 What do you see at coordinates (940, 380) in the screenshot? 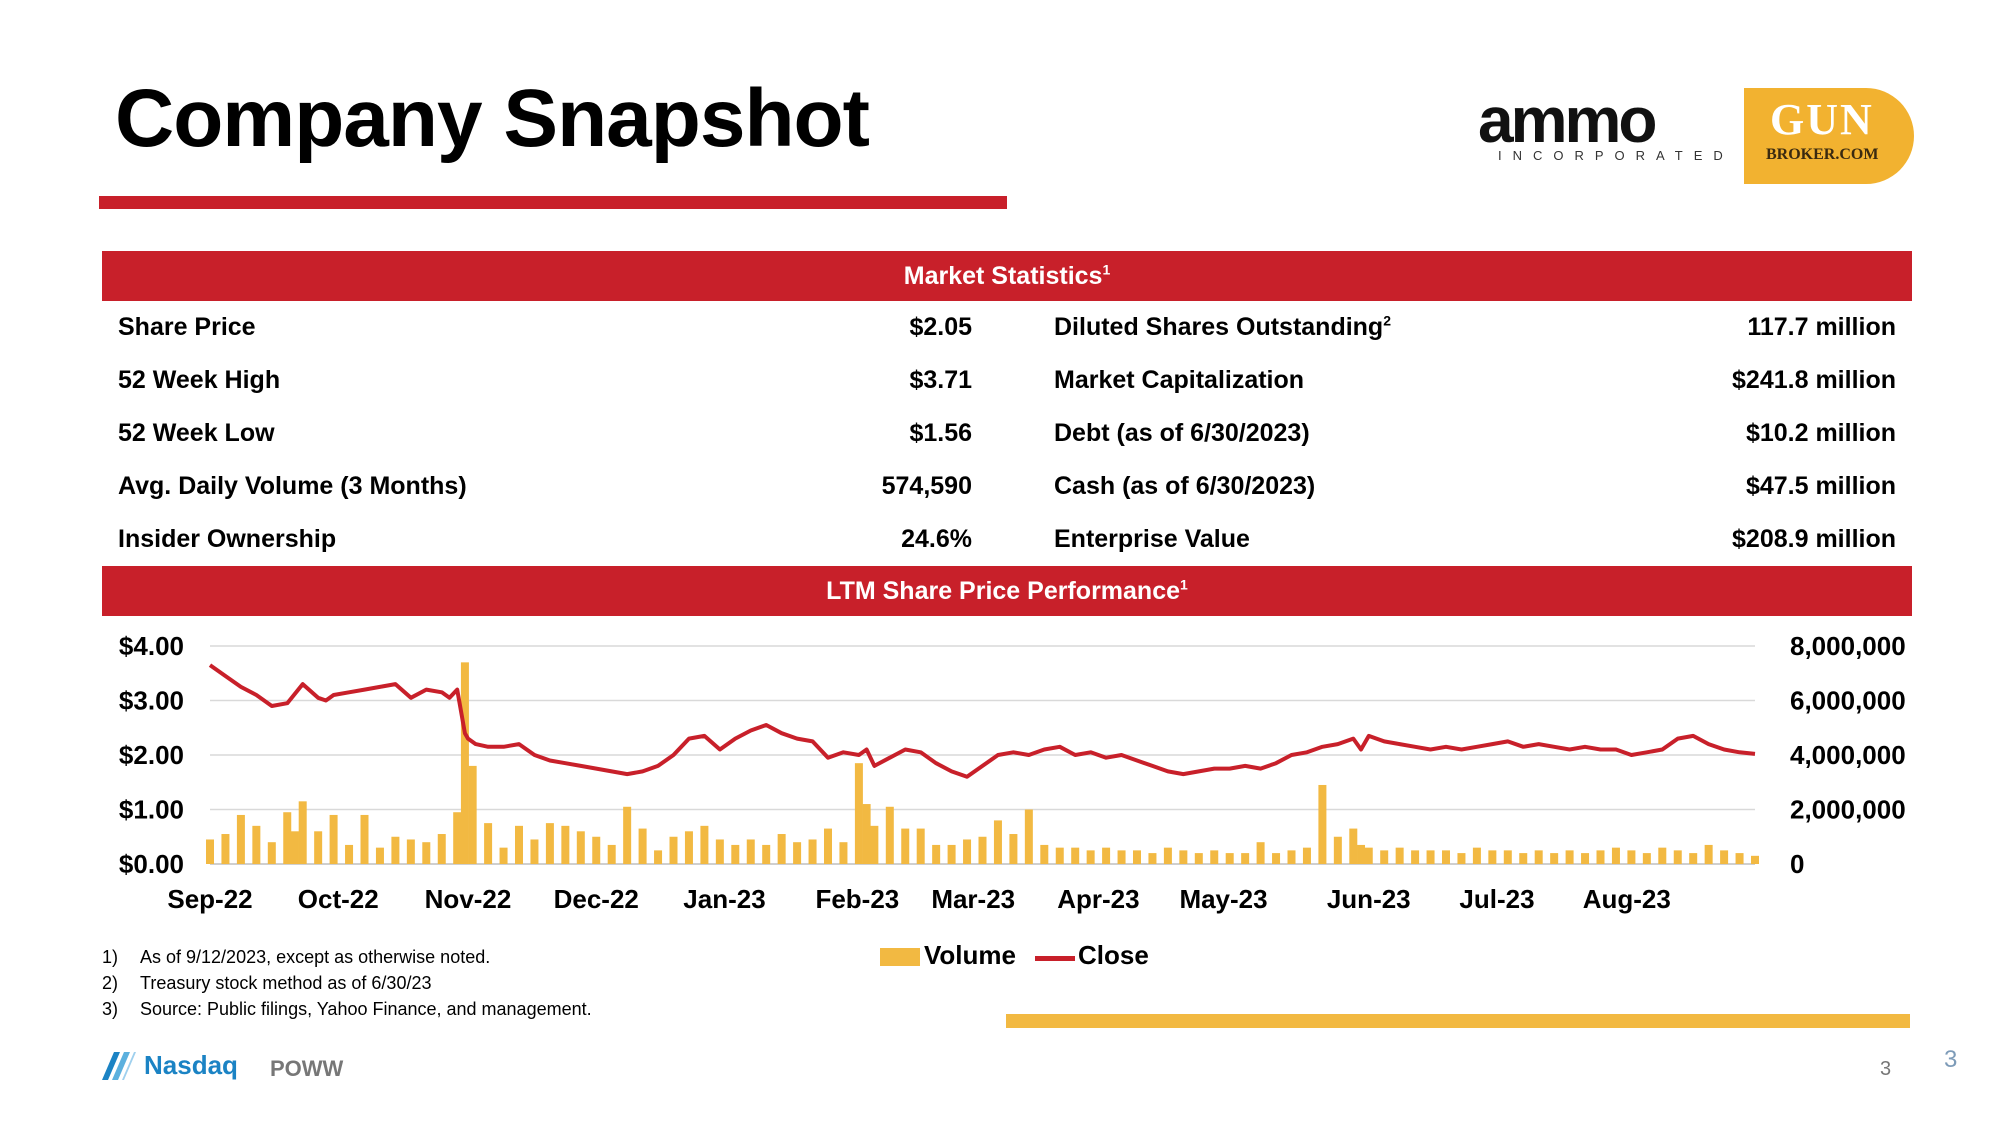
I see `stat-value: $3.71` at bounding box center [940, 380].